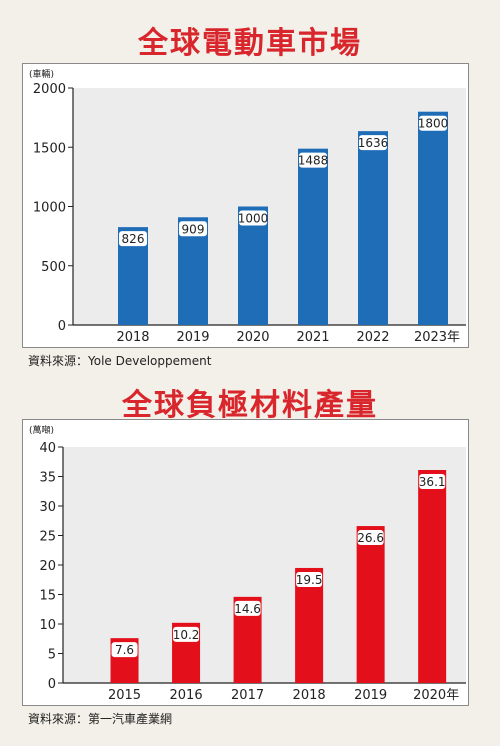  What do you see at coordinates (53, 267) in the screenshot?
I see `y-tick-label: 500` at bounding box center [53, 267].